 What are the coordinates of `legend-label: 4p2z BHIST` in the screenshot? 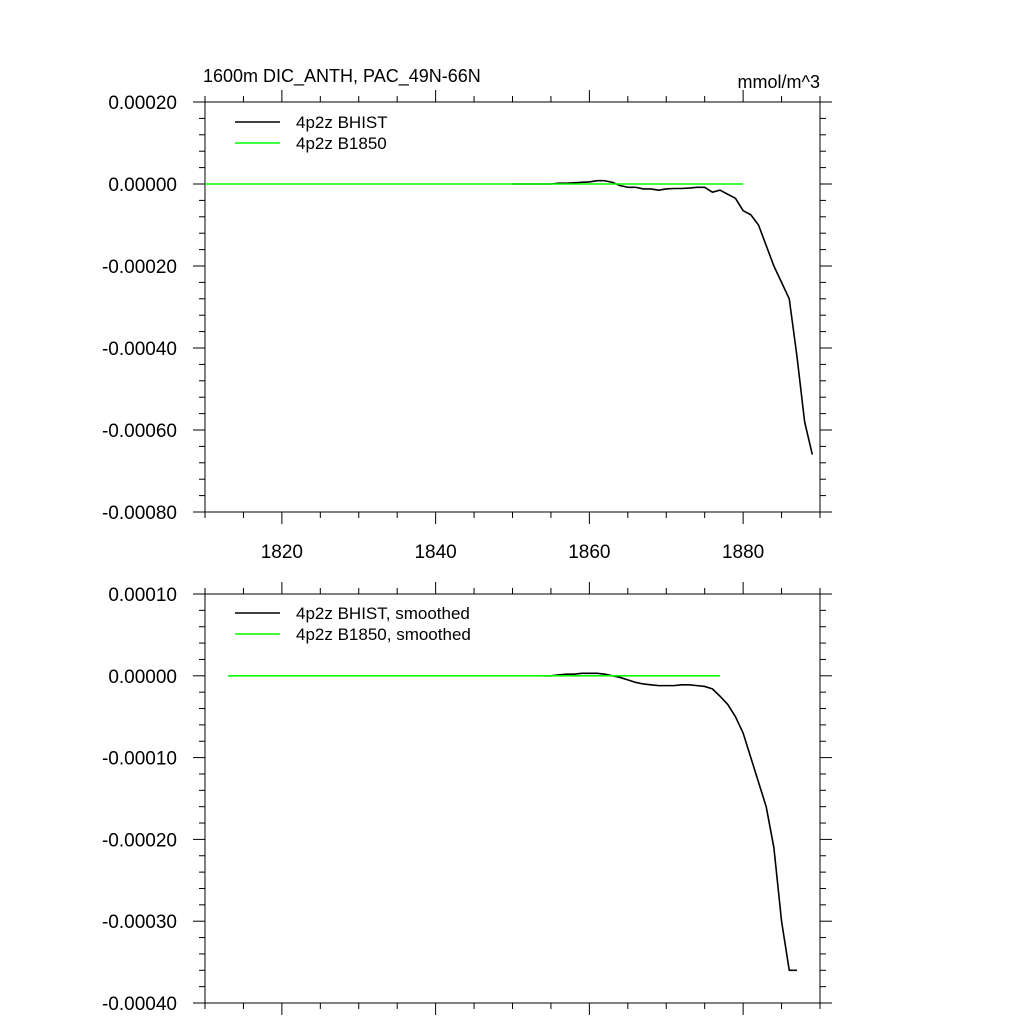 It's located at (342, 122).